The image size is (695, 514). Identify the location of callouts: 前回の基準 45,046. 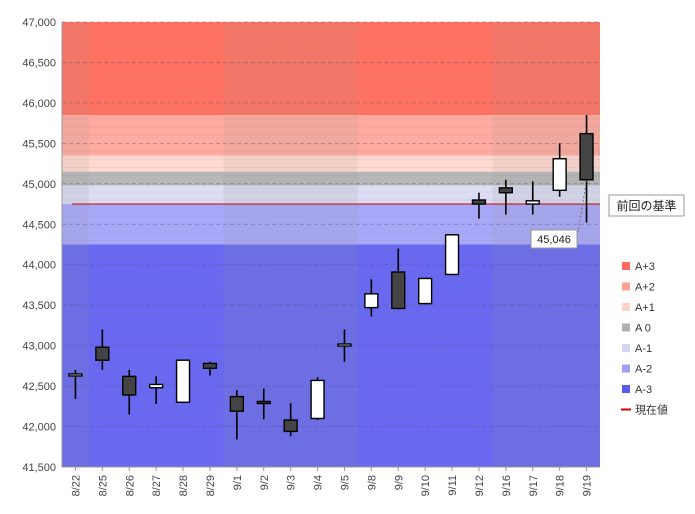
(607, 214).